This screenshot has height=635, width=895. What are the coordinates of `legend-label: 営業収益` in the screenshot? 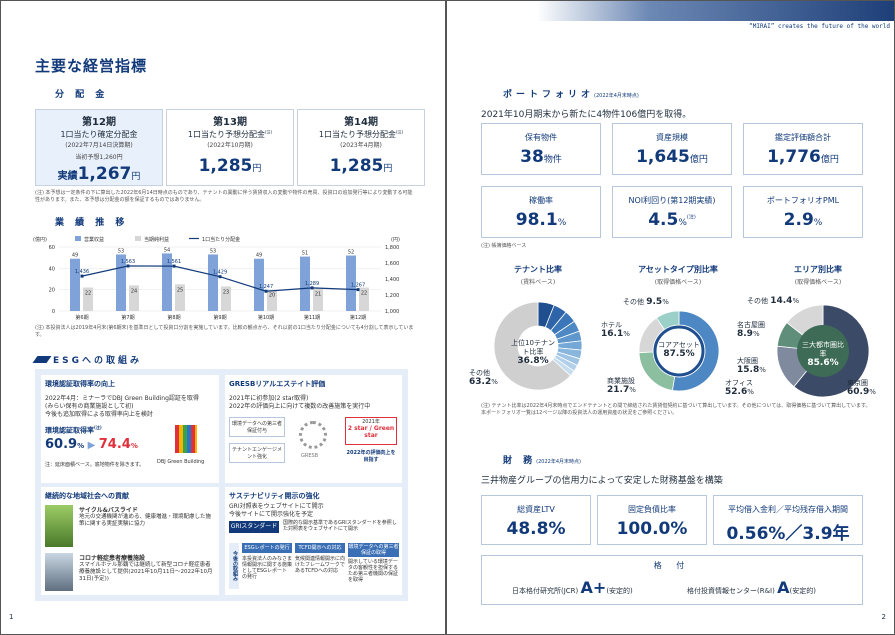 It's located at (94, 239).